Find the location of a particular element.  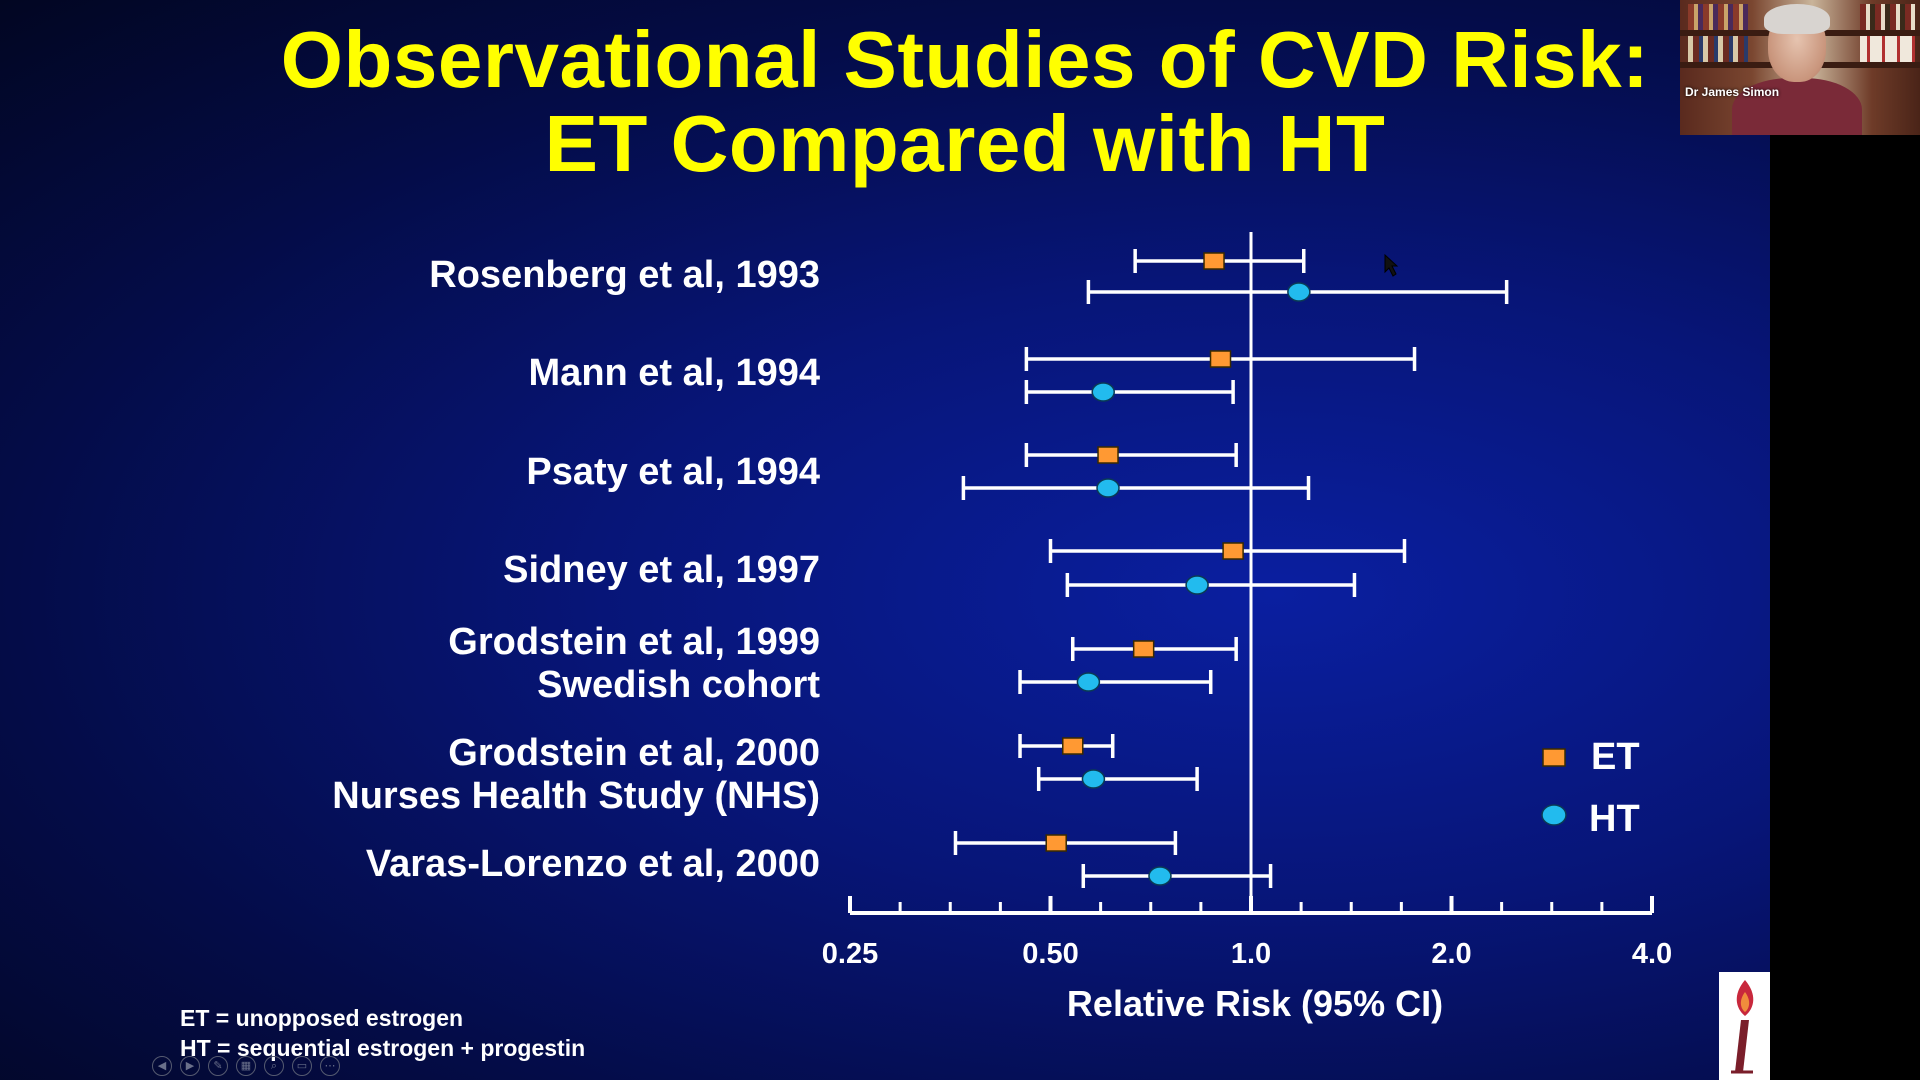

more-icon: ⋯ is located at coordinates (330, 1066).